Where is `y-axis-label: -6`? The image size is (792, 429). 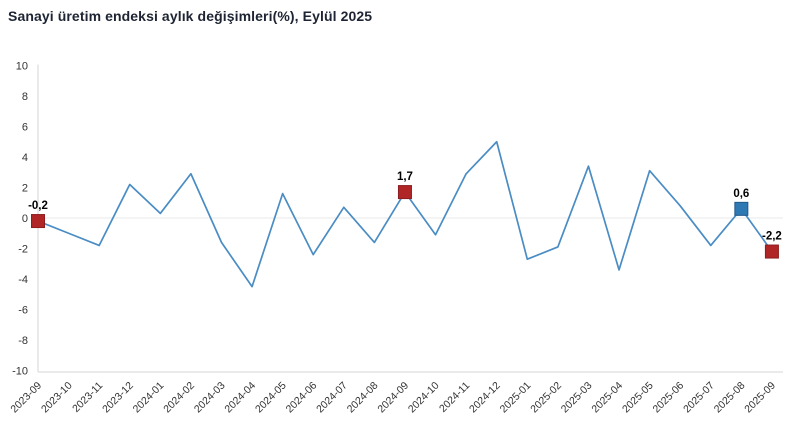
y-axis-label: -6 is located at coordinates (23, 311).